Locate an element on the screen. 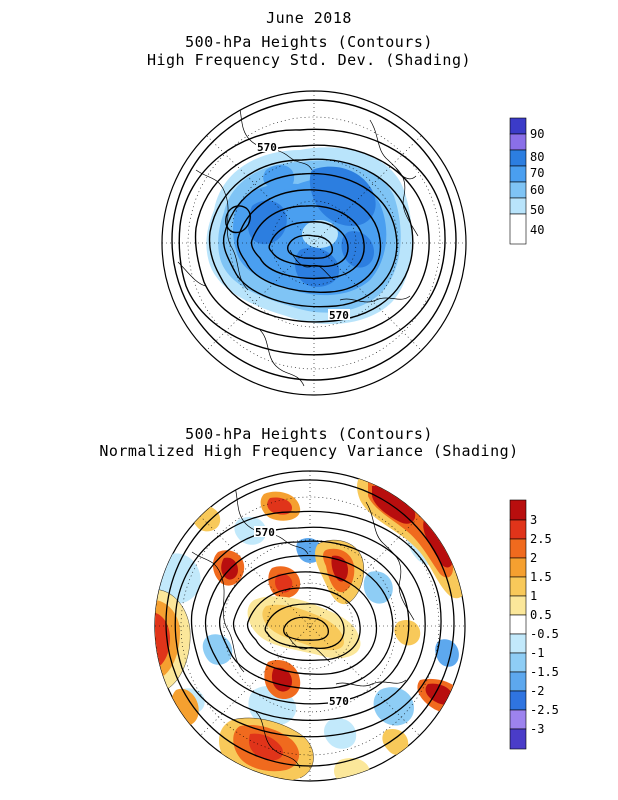 Image resolution: width=618 pixels, height=800 pixels. panel1-title-shading: High Frequency Std. Dev. (Shading) is located at coordinates (309, 60).